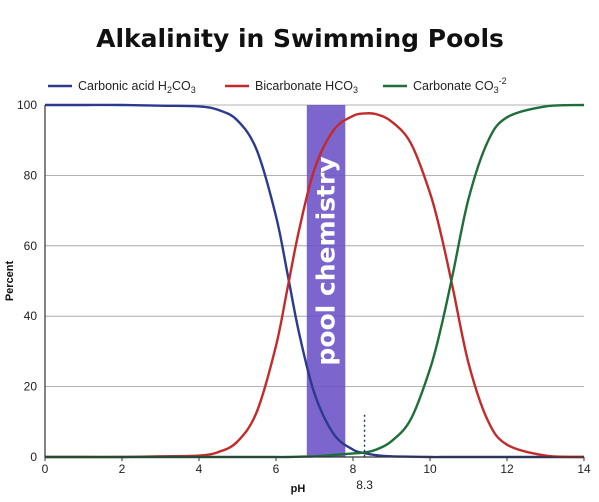 The height and width of the screenshot is (502, 599). Describe the element at coordinates (460, 85) in the screenshot. I see `legend-label-2: Carbonate CO3-2` at that location.